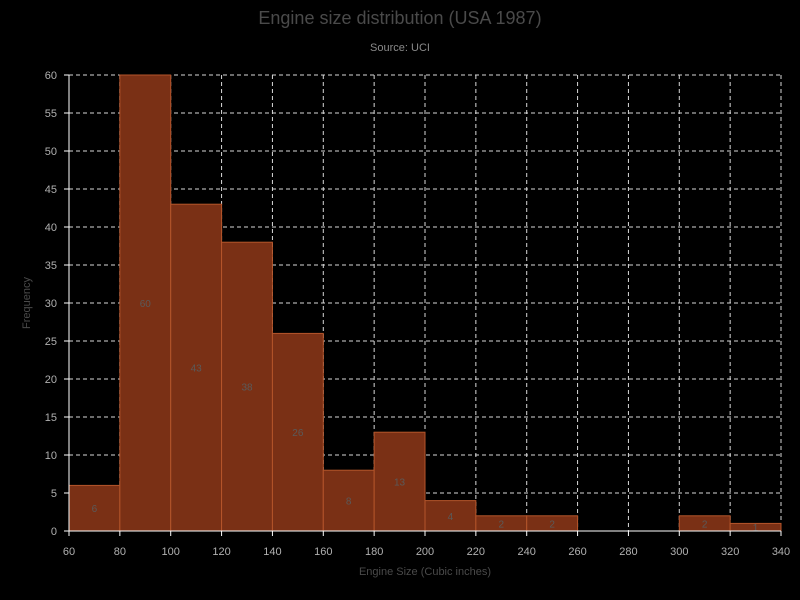  Describe the element at coordinates (730, 552) in the screenshot. I see `x-tick-label: 320` at that location.